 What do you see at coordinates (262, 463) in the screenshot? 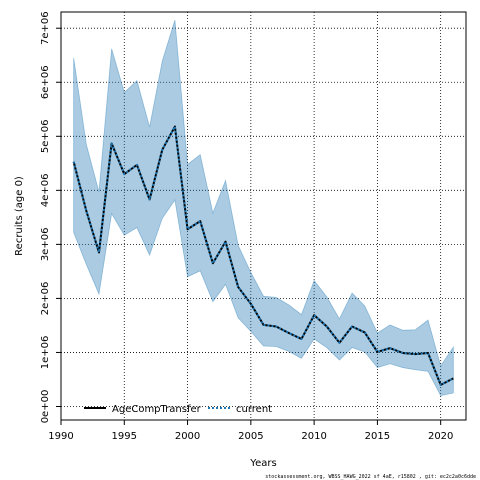
I see `x-axis-title: Years` at bounding box center [262, 463].